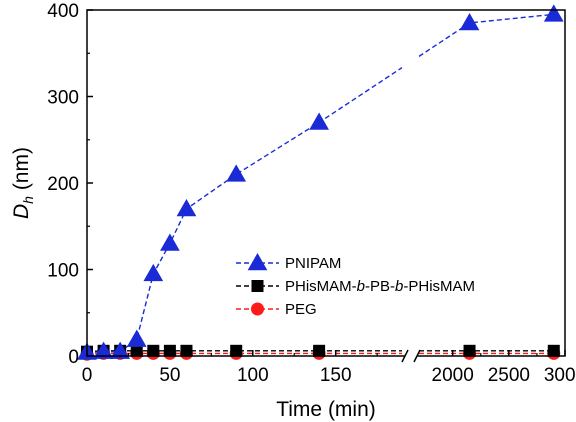 The width and height of the screenshot is (576, 422). What do you see at coordinates (326, 409) in the screenshot?
I see `x-axis-title: Time (min)` at bounding box center [326, 409].